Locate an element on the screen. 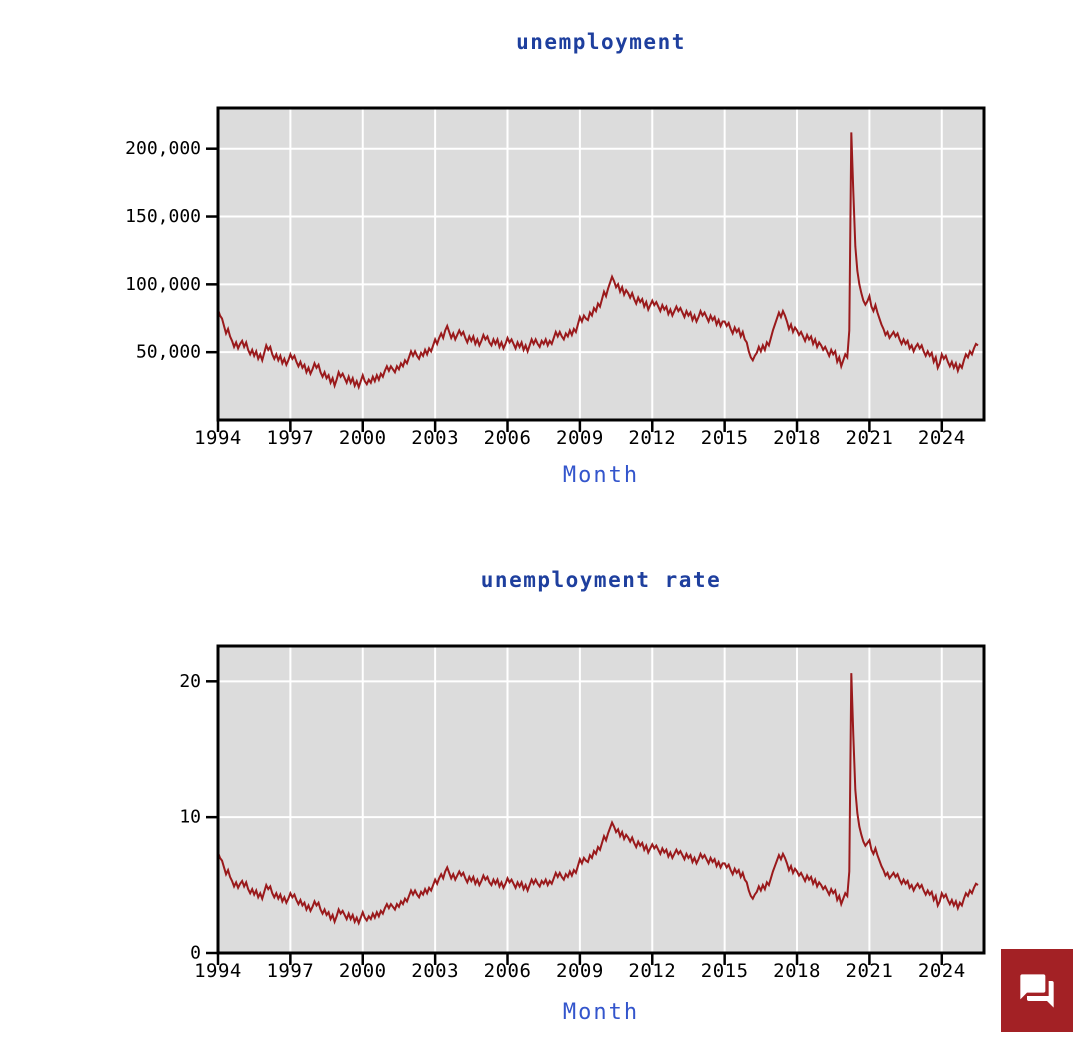 The width and height of the screenshot is (1080, 1056). y-tick-label: 100,000 is located at coordinates (163, 284).